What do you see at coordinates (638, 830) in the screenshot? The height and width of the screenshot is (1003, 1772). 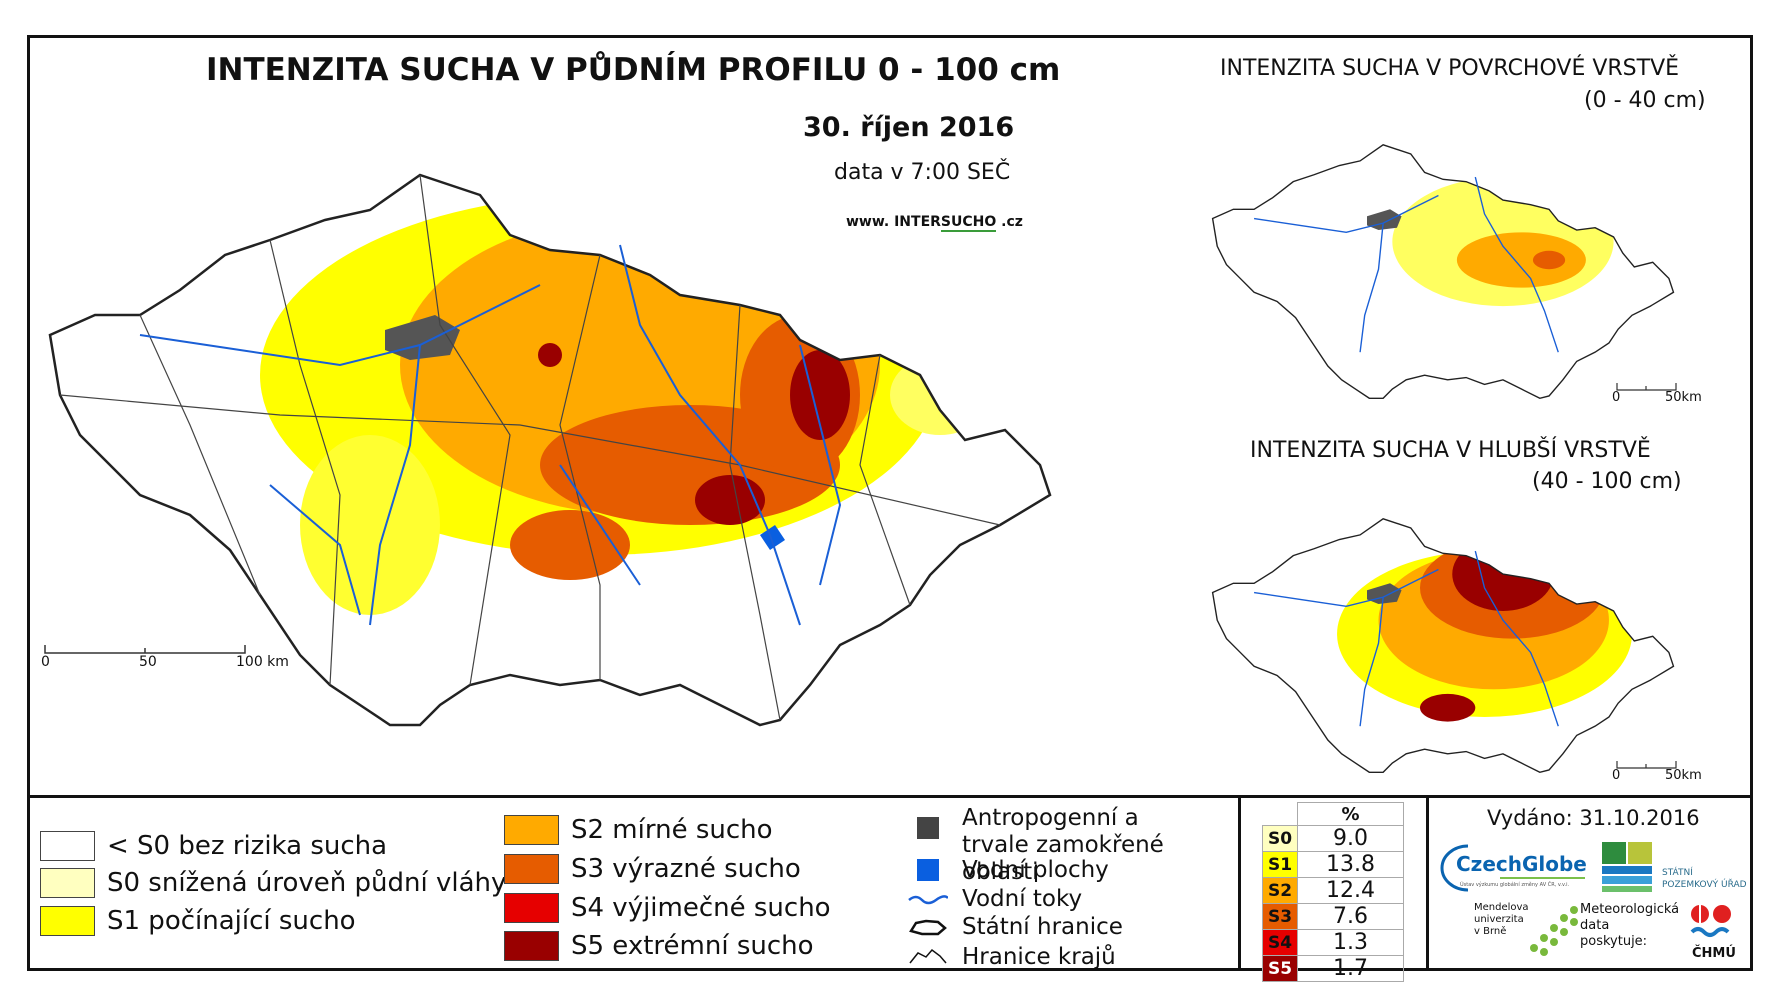 I see `legend-item-s2: S2 mírné sucho` at bounding box center [638, 830].